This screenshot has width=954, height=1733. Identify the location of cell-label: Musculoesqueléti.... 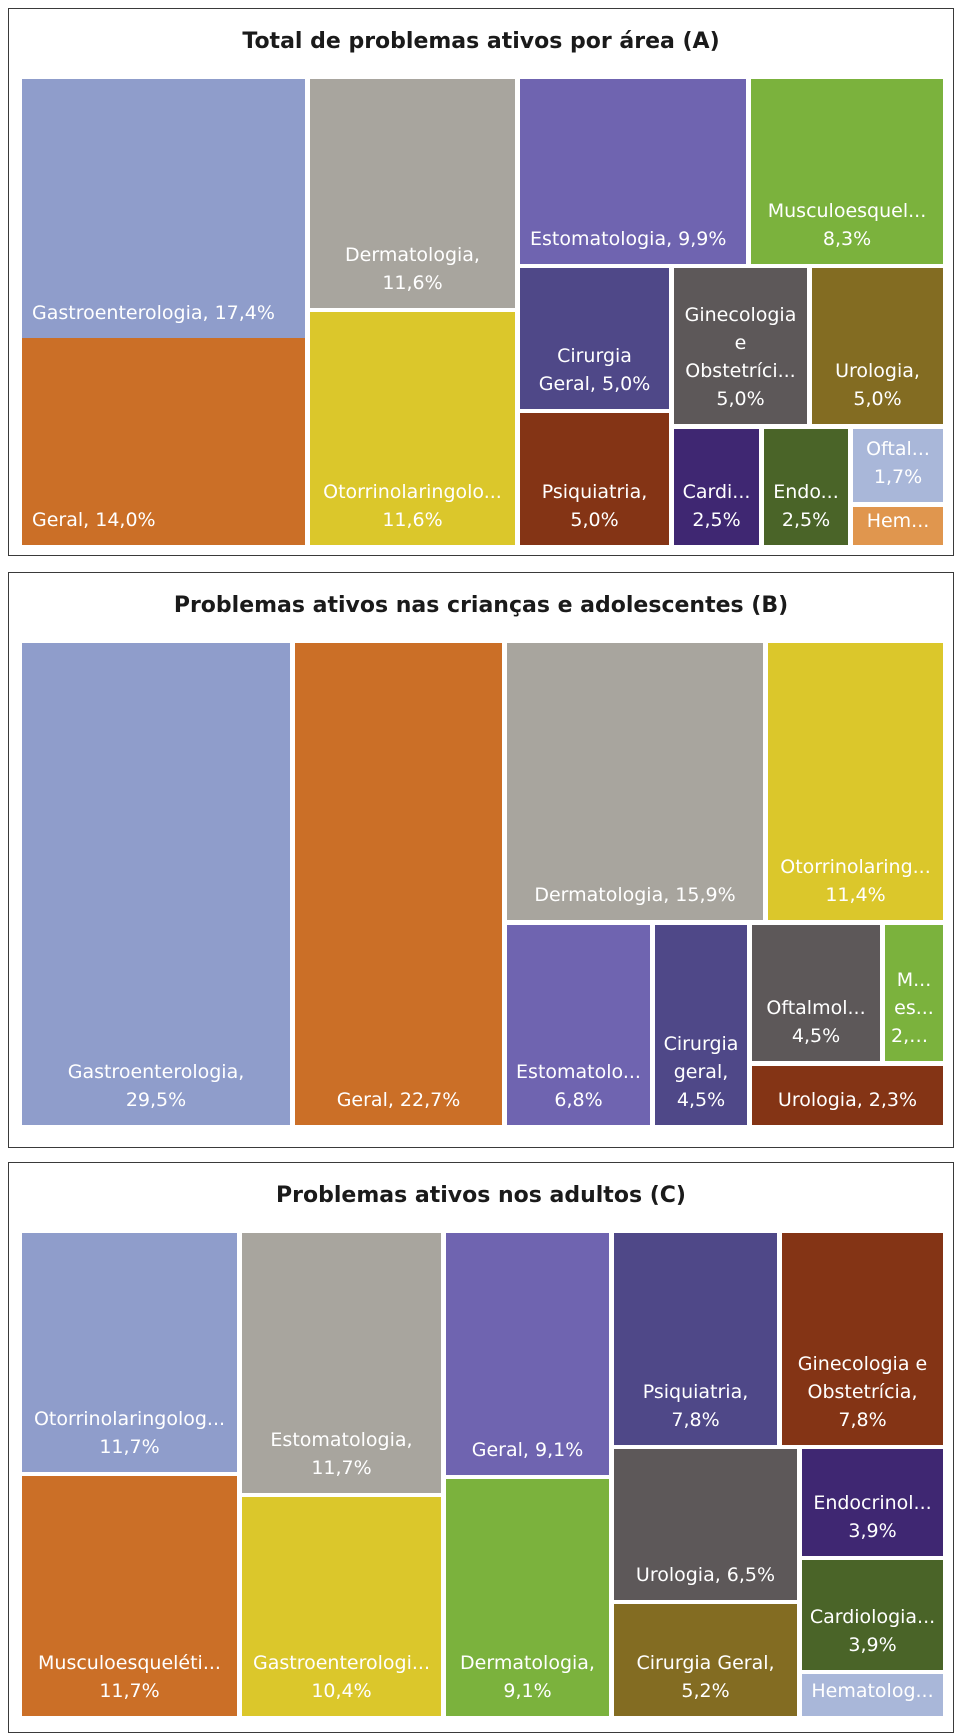
(129, 1663).